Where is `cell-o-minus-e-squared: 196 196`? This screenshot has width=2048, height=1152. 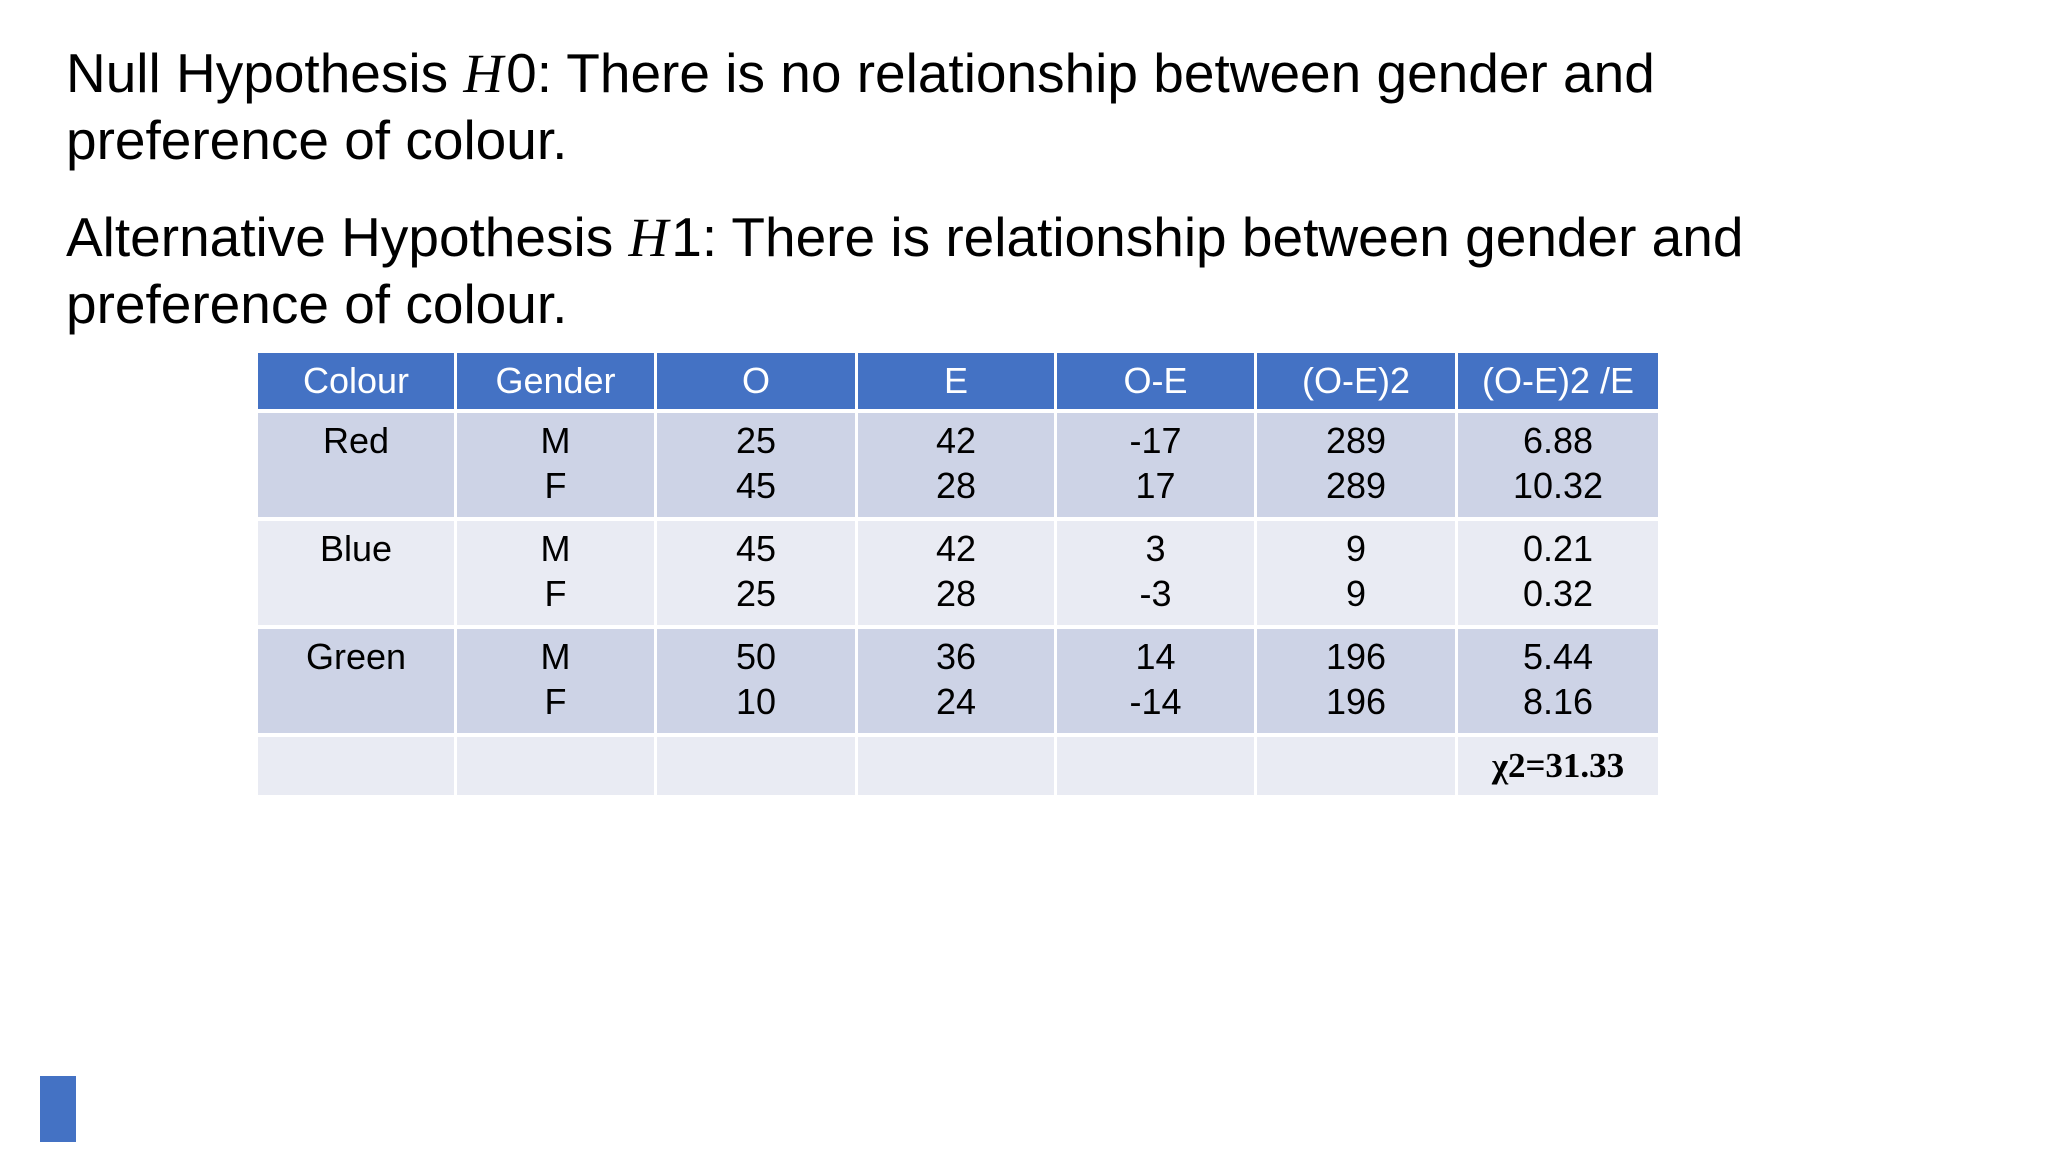
cell-o-minus-e-squared: 196 196 is located at coordinates (1356, 681).